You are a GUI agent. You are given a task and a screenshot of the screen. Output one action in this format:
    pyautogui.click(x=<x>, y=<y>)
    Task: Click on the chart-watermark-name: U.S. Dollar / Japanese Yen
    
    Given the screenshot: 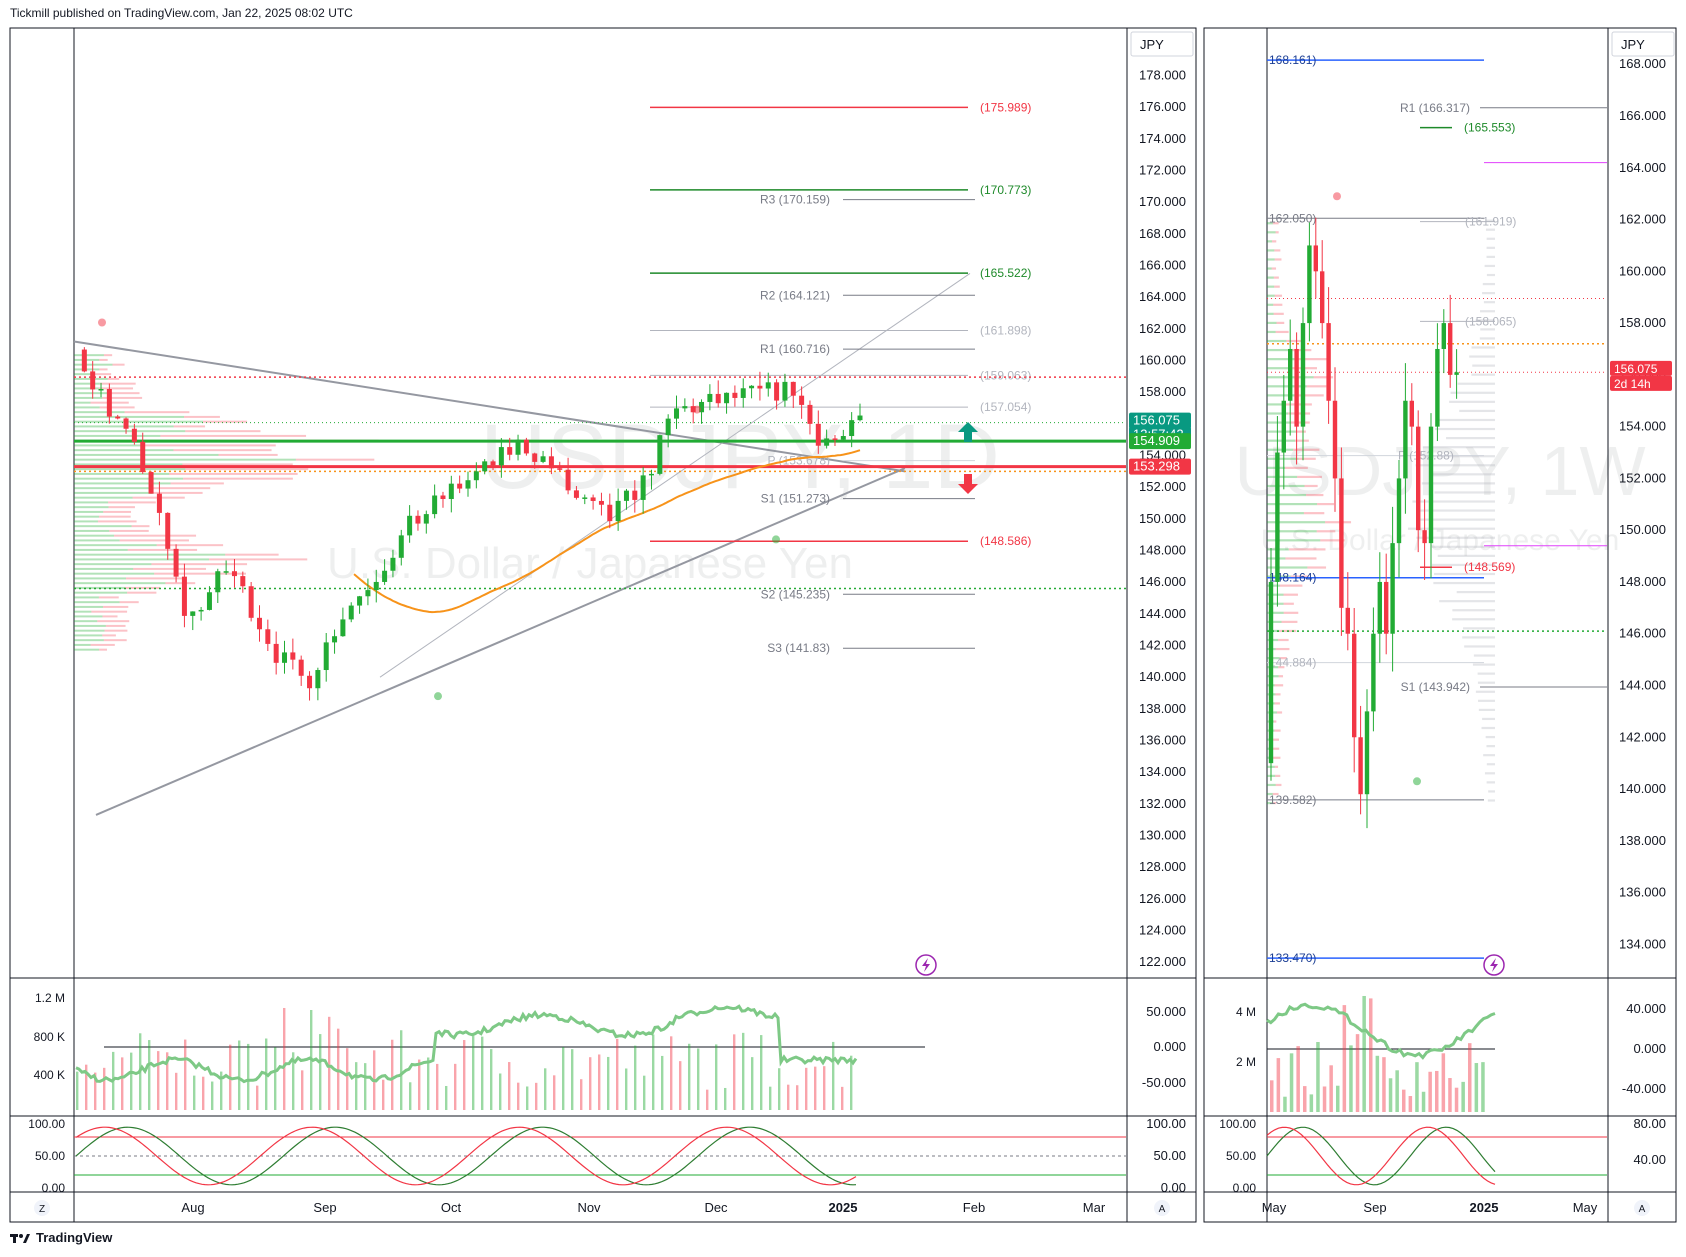 What is the action you would take?
    pyautogui.click(x=590, y=563)
    